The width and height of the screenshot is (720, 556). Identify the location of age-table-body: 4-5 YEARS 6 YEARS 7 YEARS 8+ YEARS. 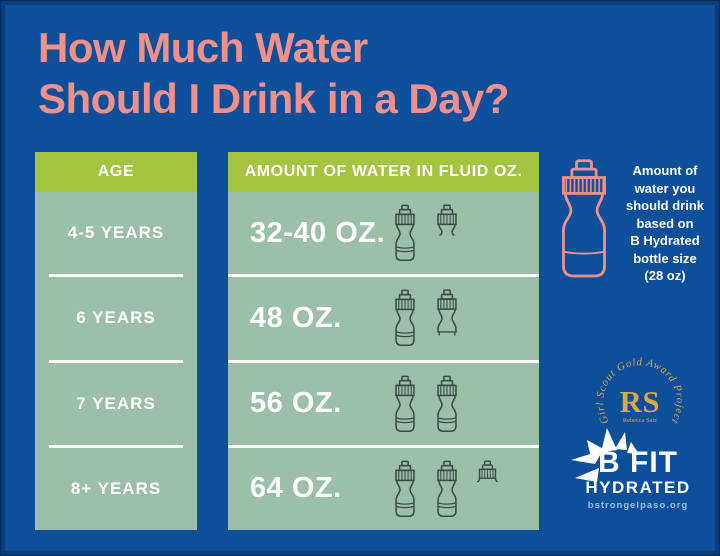
(116, 361).